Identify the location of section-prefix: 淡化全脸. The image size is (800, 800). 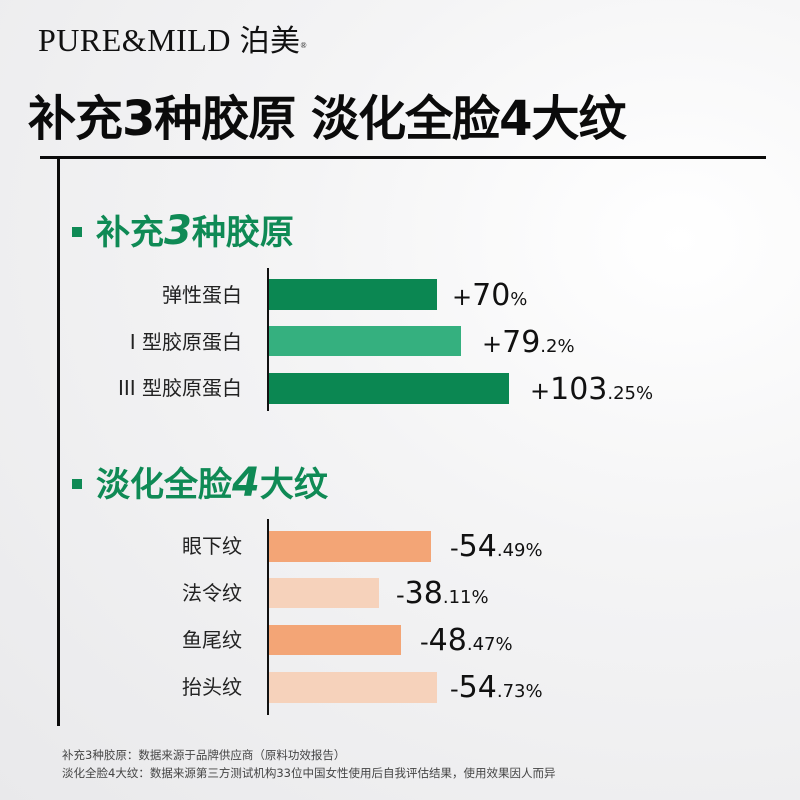
(164, 485).